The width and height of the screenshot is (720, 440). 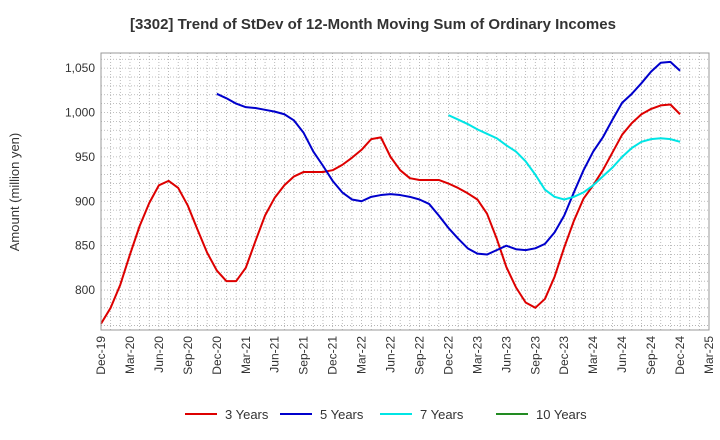 I want to click on legend-label-7-years: 7 Years, so click(x=442, y=414).